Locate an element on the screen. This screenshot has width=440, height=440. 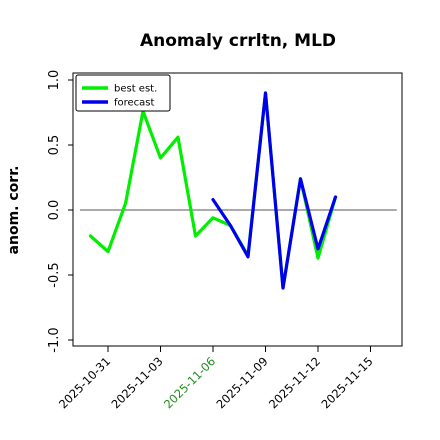
y-tick-label: 0.5 is located at coordinates (54, 145).